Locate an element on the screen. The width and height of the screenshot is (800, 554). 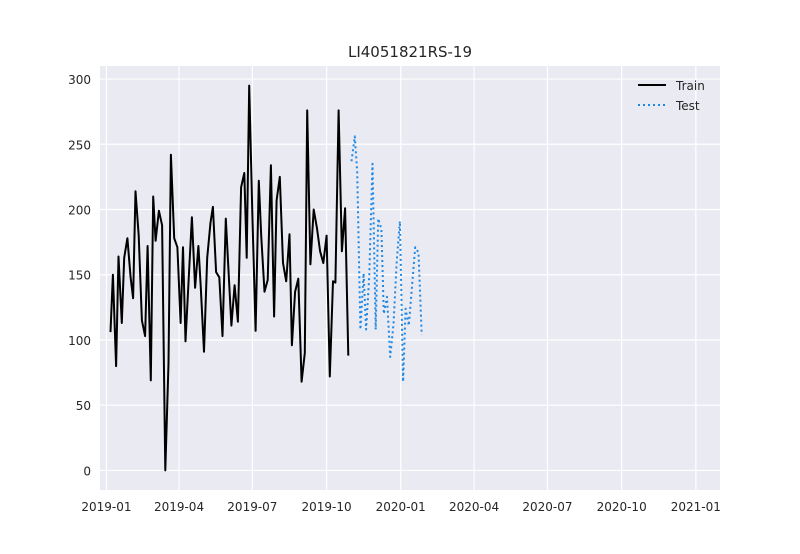
y-tick-label: 150 is located at coordinates (79, 276).